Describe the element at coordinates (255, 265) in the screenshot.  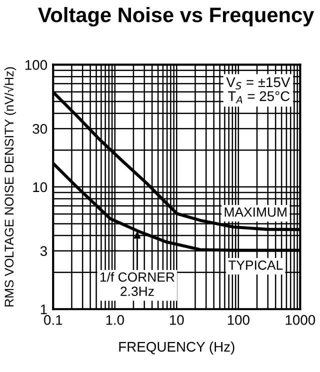
I see `series-label: TYPICAL` at that location.